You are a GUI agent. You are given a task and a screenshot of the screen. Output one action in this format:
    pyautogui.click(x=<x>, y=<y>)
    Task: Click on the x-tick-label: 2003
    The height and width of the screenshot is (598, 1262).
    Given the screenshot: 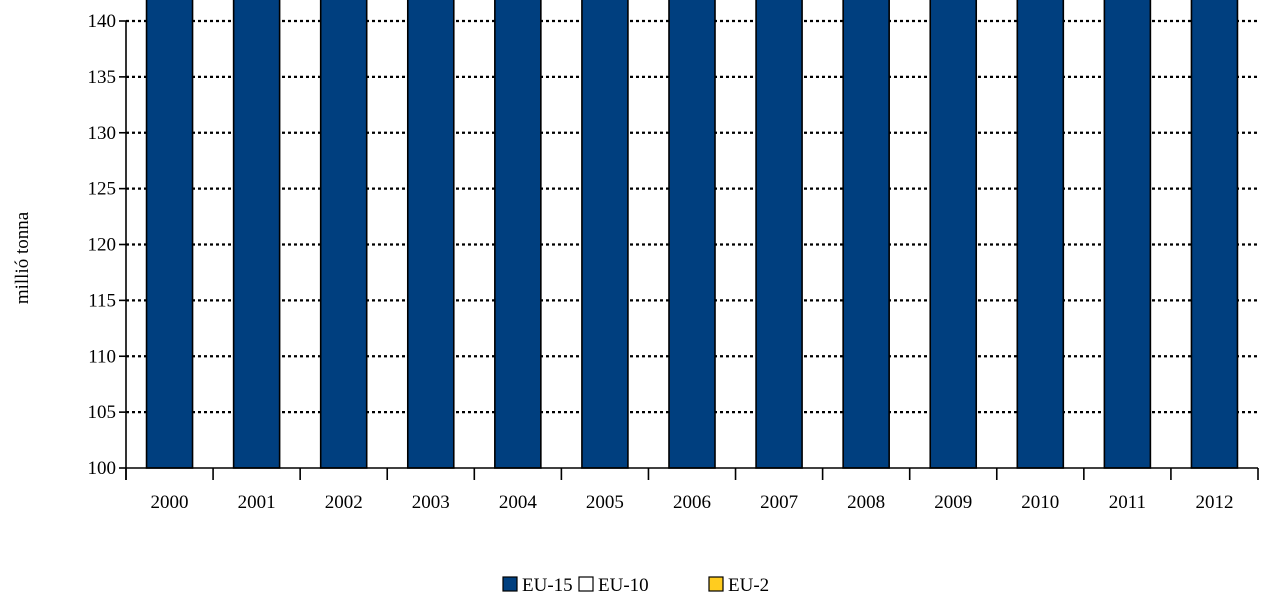 What is the action you would take?
    pyautogui.click(x=431, y=502)
    